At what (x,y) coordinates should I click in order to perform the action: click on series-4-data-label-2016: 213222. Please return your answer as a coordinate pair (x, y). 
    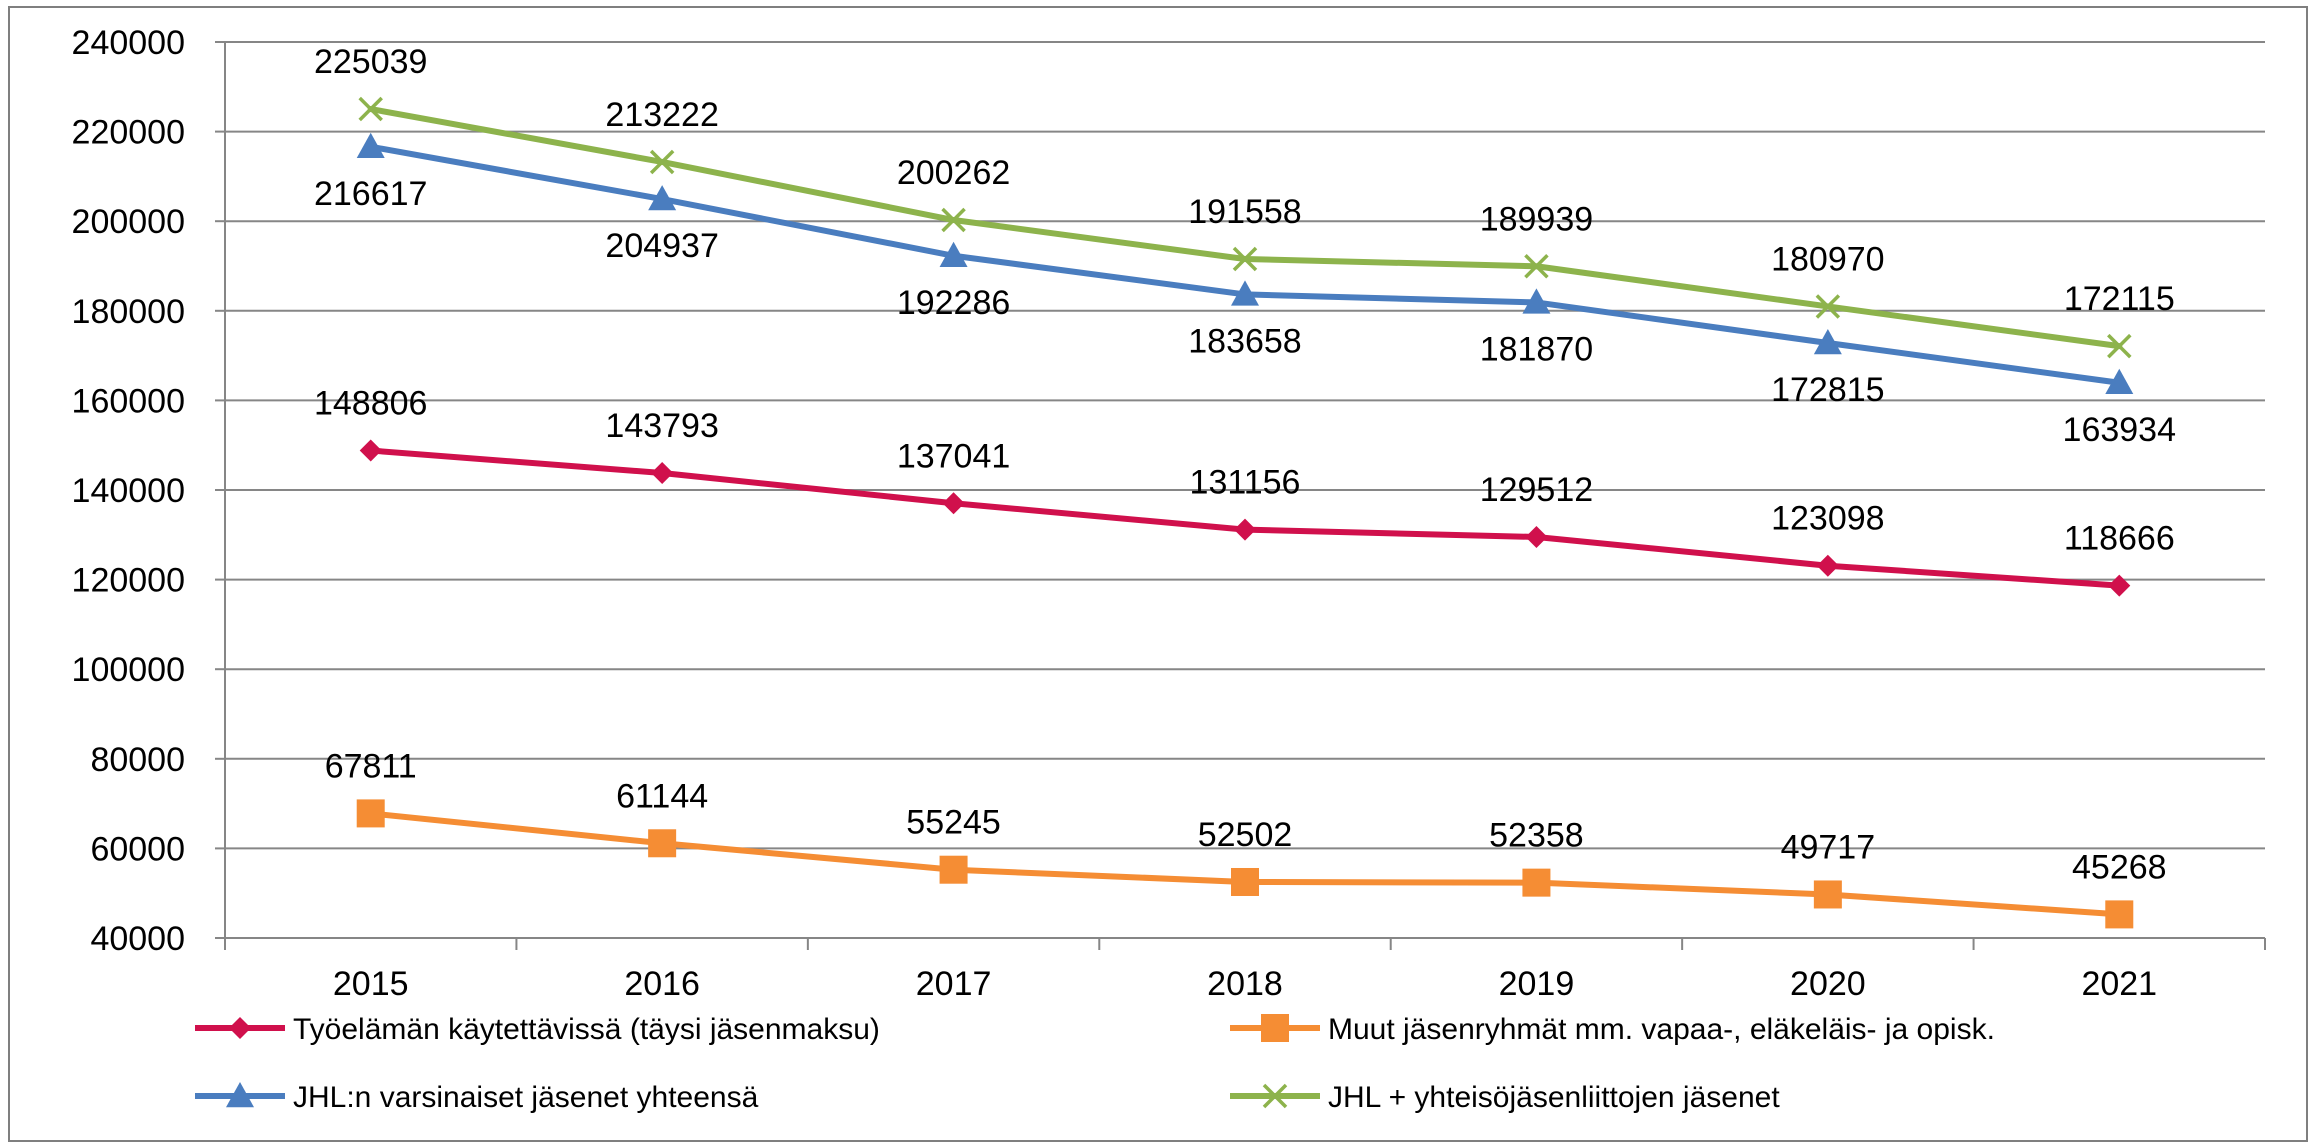
    Looking at the image, I should click on (661, 115).